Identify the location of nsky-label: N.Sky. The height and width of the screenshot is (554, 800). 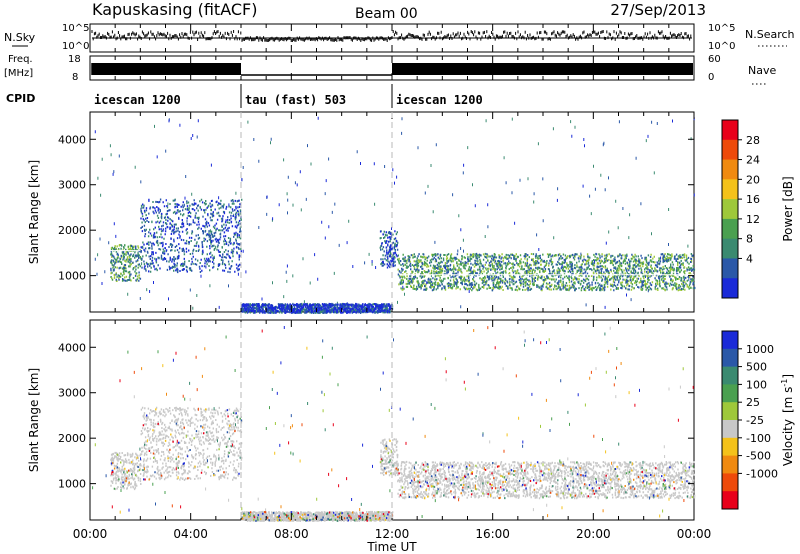
(20, 37).